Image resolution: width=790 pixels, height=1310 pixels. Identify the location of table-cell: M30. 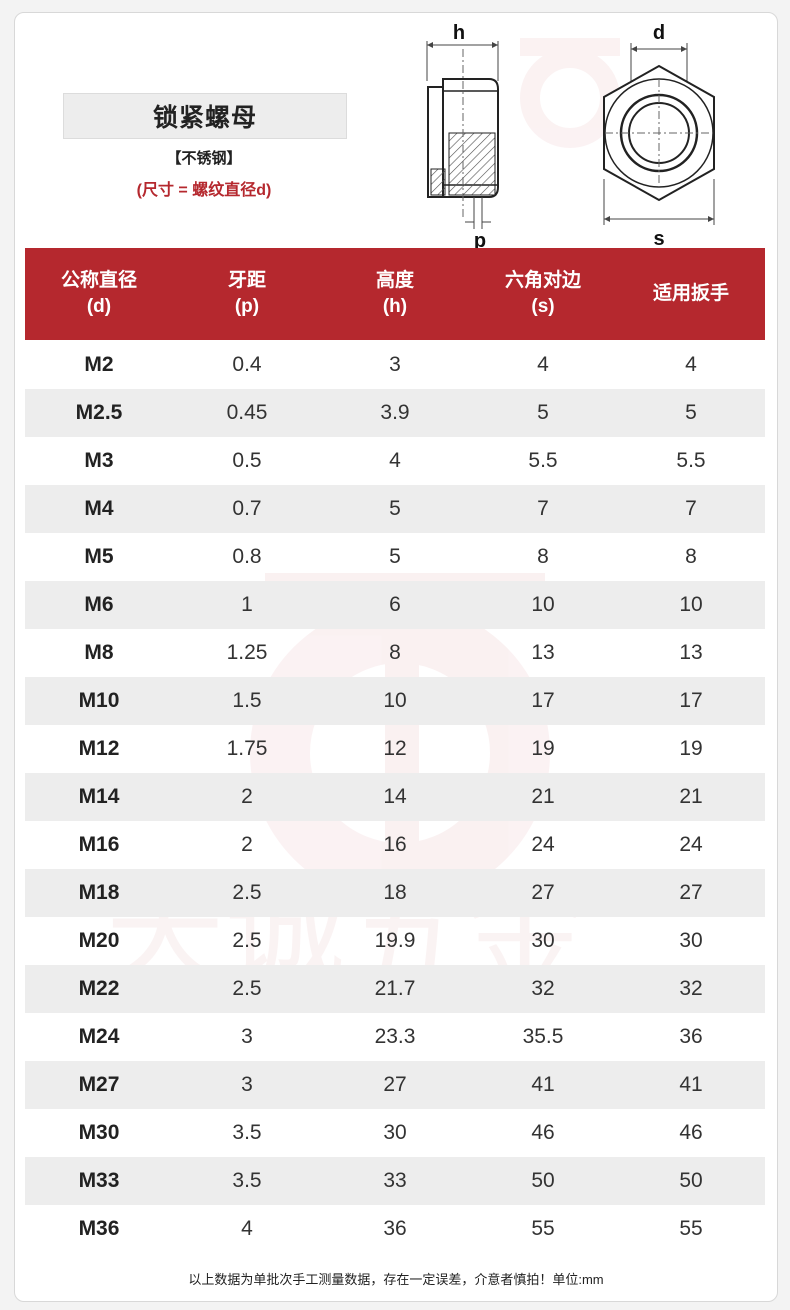
(99, 1132).